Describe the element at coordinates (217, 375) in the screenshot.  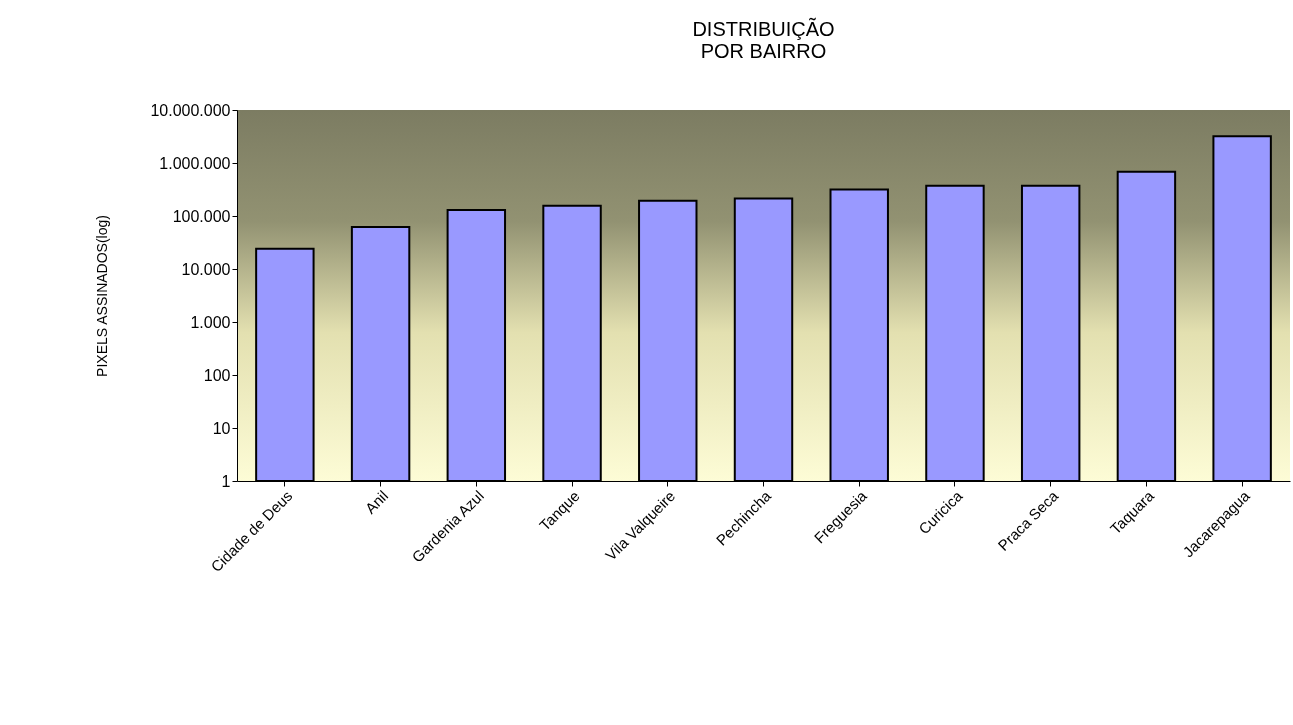
I see `y-tick-label: 100` at that location.